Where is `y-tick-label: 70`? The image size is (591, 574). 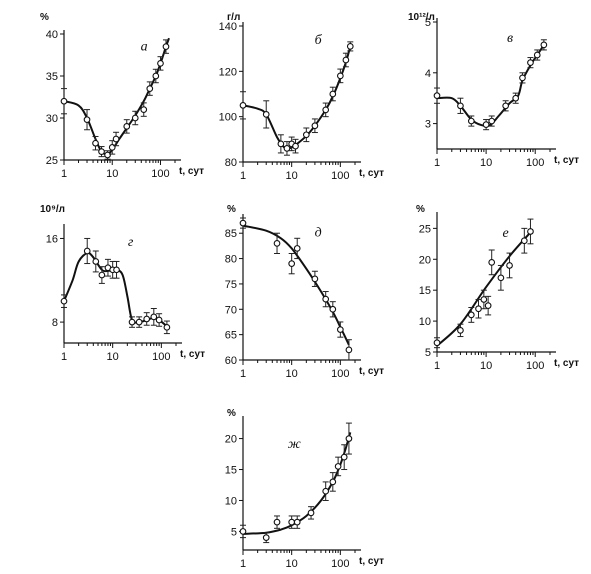 y-tick-label: 70 is located at coordinates (231, 310).